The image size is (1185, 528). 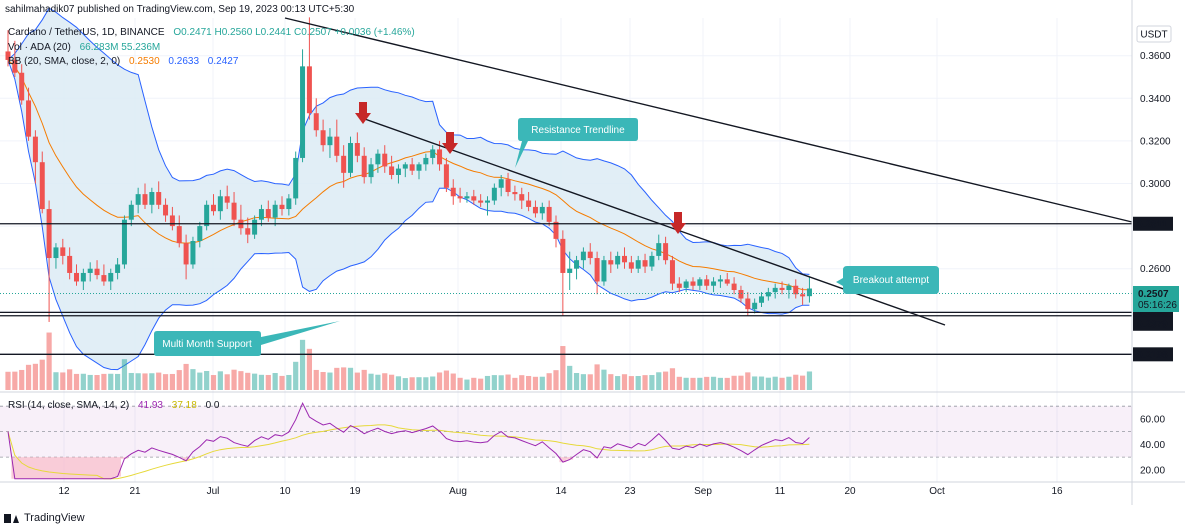 What do you see at coordinates (1155, 99) in the screenshot?
I see `price-tick-label: 0.3400` at bounding box center [1155, 99].